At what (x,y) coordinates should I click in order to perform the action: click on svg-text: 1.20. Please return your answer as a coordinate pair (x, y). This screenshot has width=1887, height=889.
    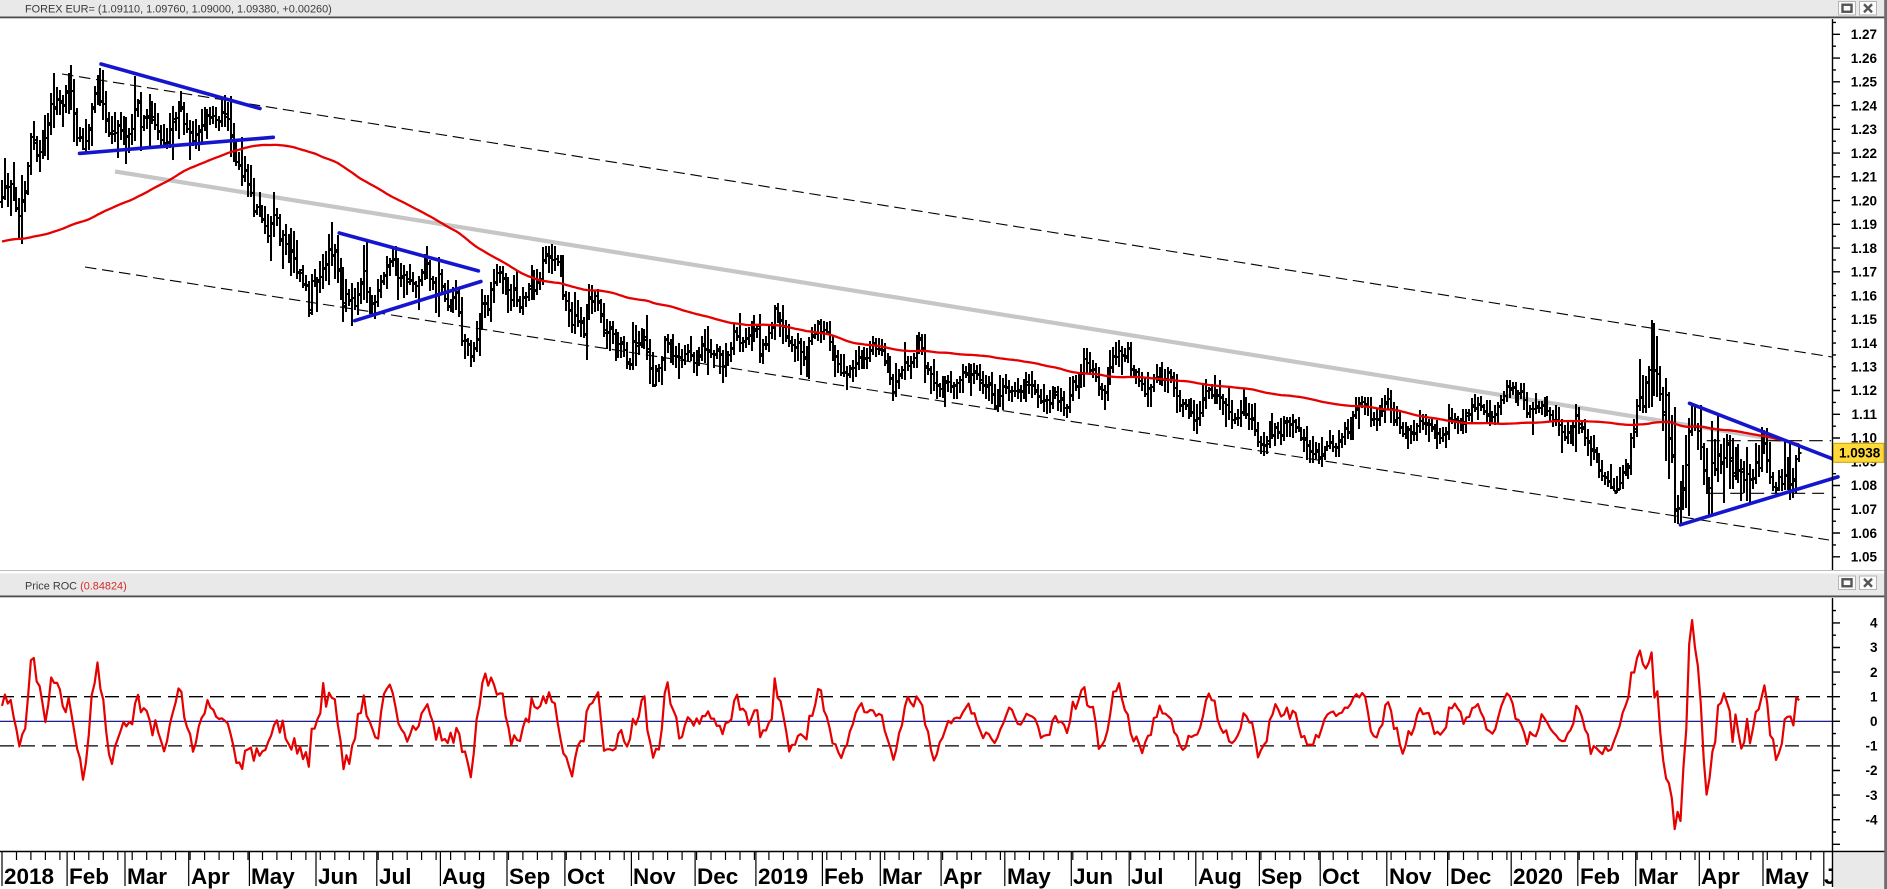
    Looking at the image, I should click on (1864, 200).